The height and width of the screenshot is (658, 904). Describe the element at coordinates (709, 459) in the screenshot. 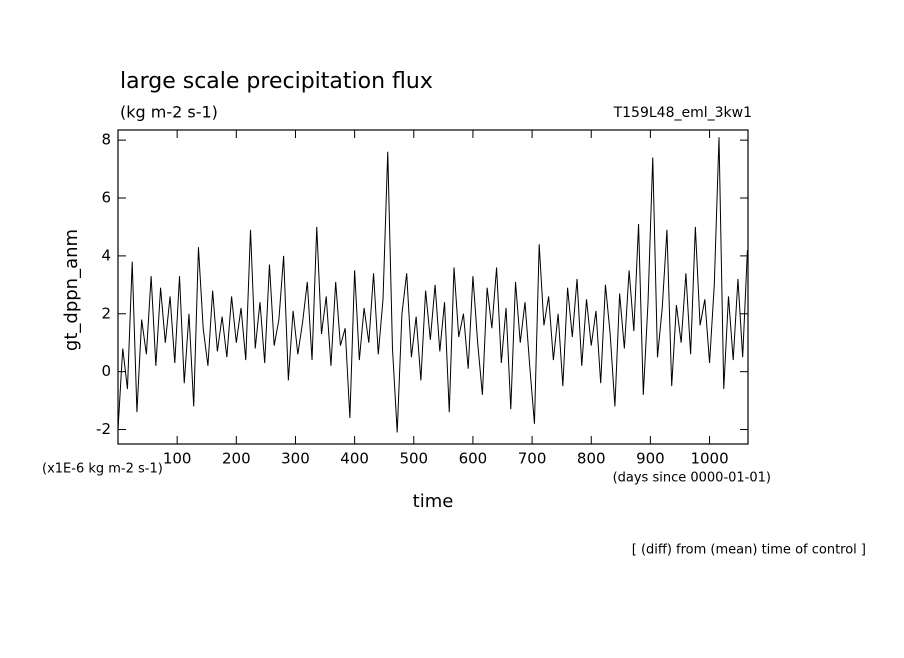

I see `x-tick-label: 1000` at that location.